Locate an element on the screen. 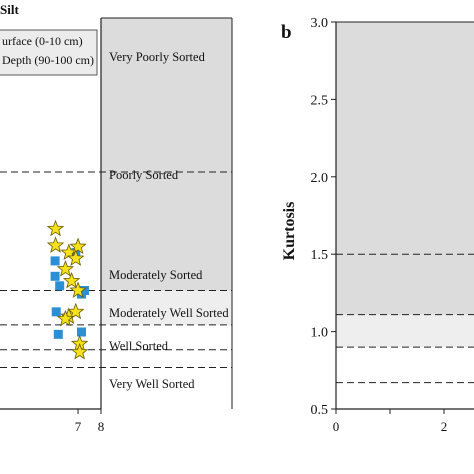 The image size is (474, 474). panel-b-y-tick-label-0: 0.5 is located at coordinates (320, 410).